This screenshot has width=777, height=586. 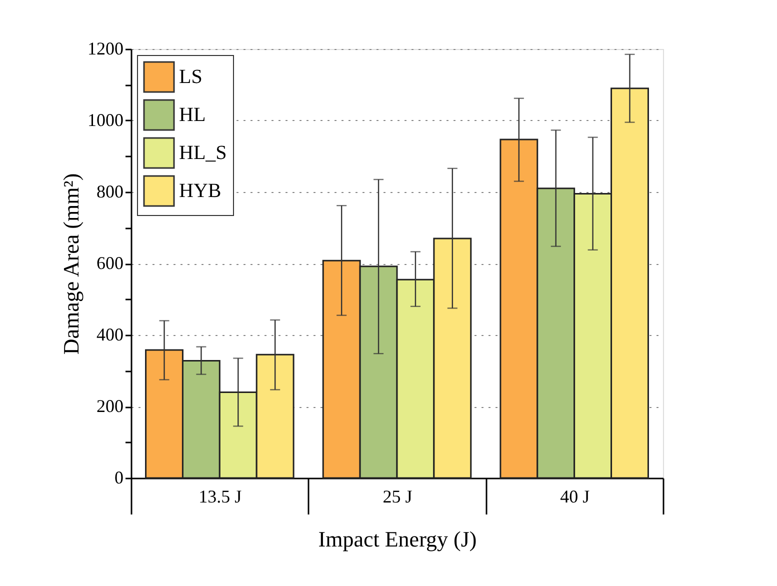 I want to click on y-tick-label: 0, so click(x=119, y=478).